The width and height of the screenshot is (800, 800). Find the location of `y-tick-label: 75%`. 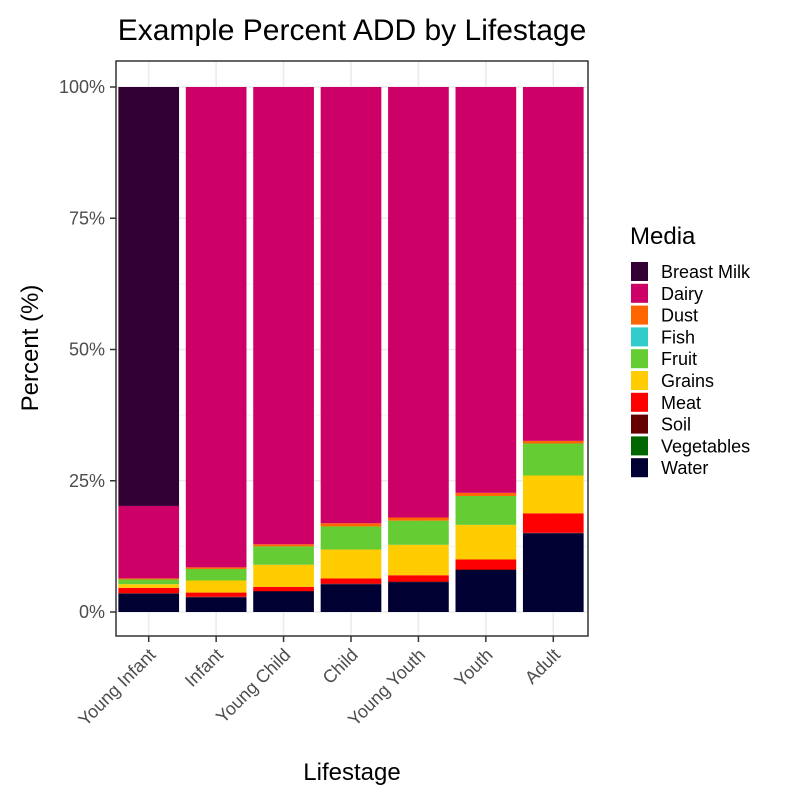

y-tick-label: 75% is located at coordinates (87, 218).